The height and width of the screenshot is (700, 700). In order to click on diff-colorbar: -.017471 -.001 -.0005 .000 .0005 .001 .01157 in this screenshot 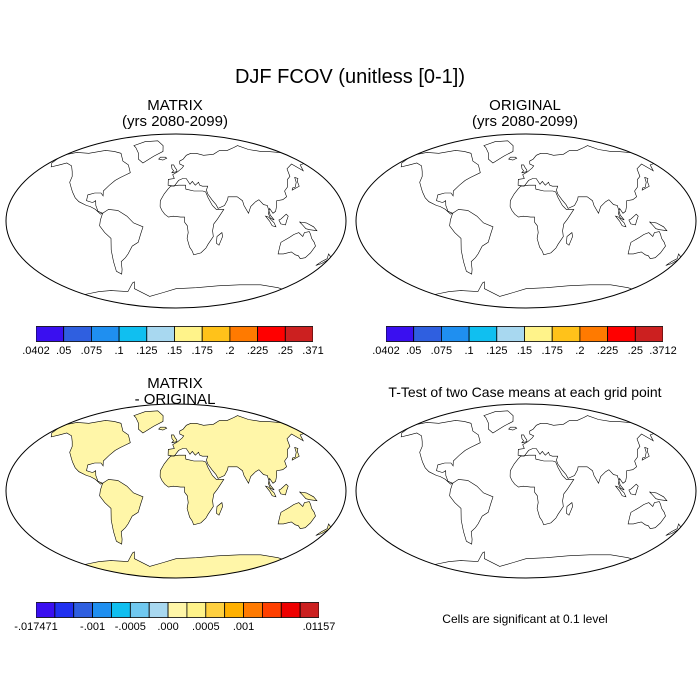, I will do `click(174, 619)`.